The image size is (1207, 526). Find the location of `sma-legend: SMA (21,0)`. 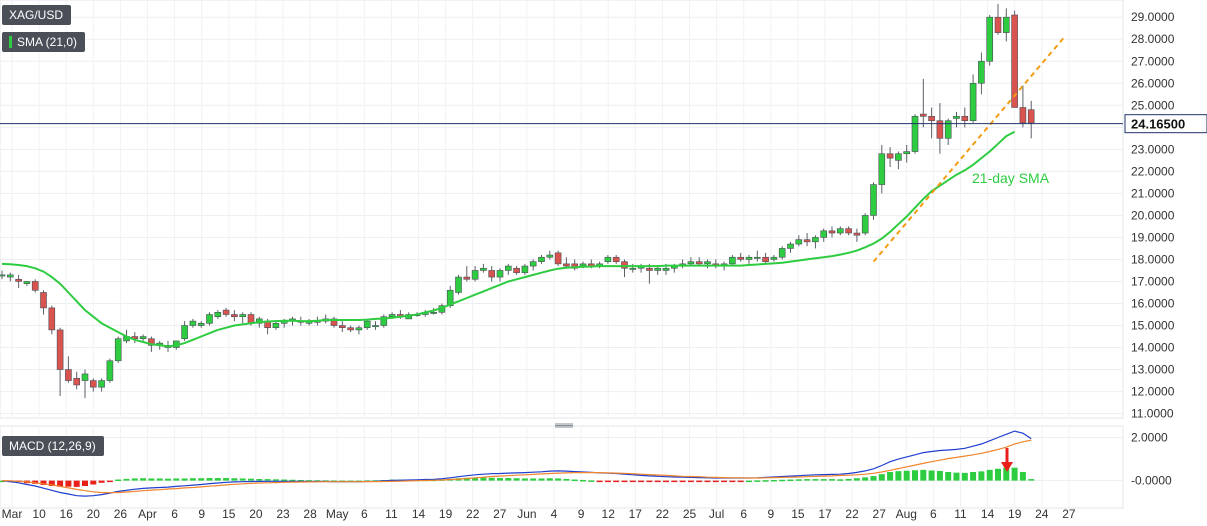

sma-legend: SMA (21,0) is located at coordinates (44, 42).